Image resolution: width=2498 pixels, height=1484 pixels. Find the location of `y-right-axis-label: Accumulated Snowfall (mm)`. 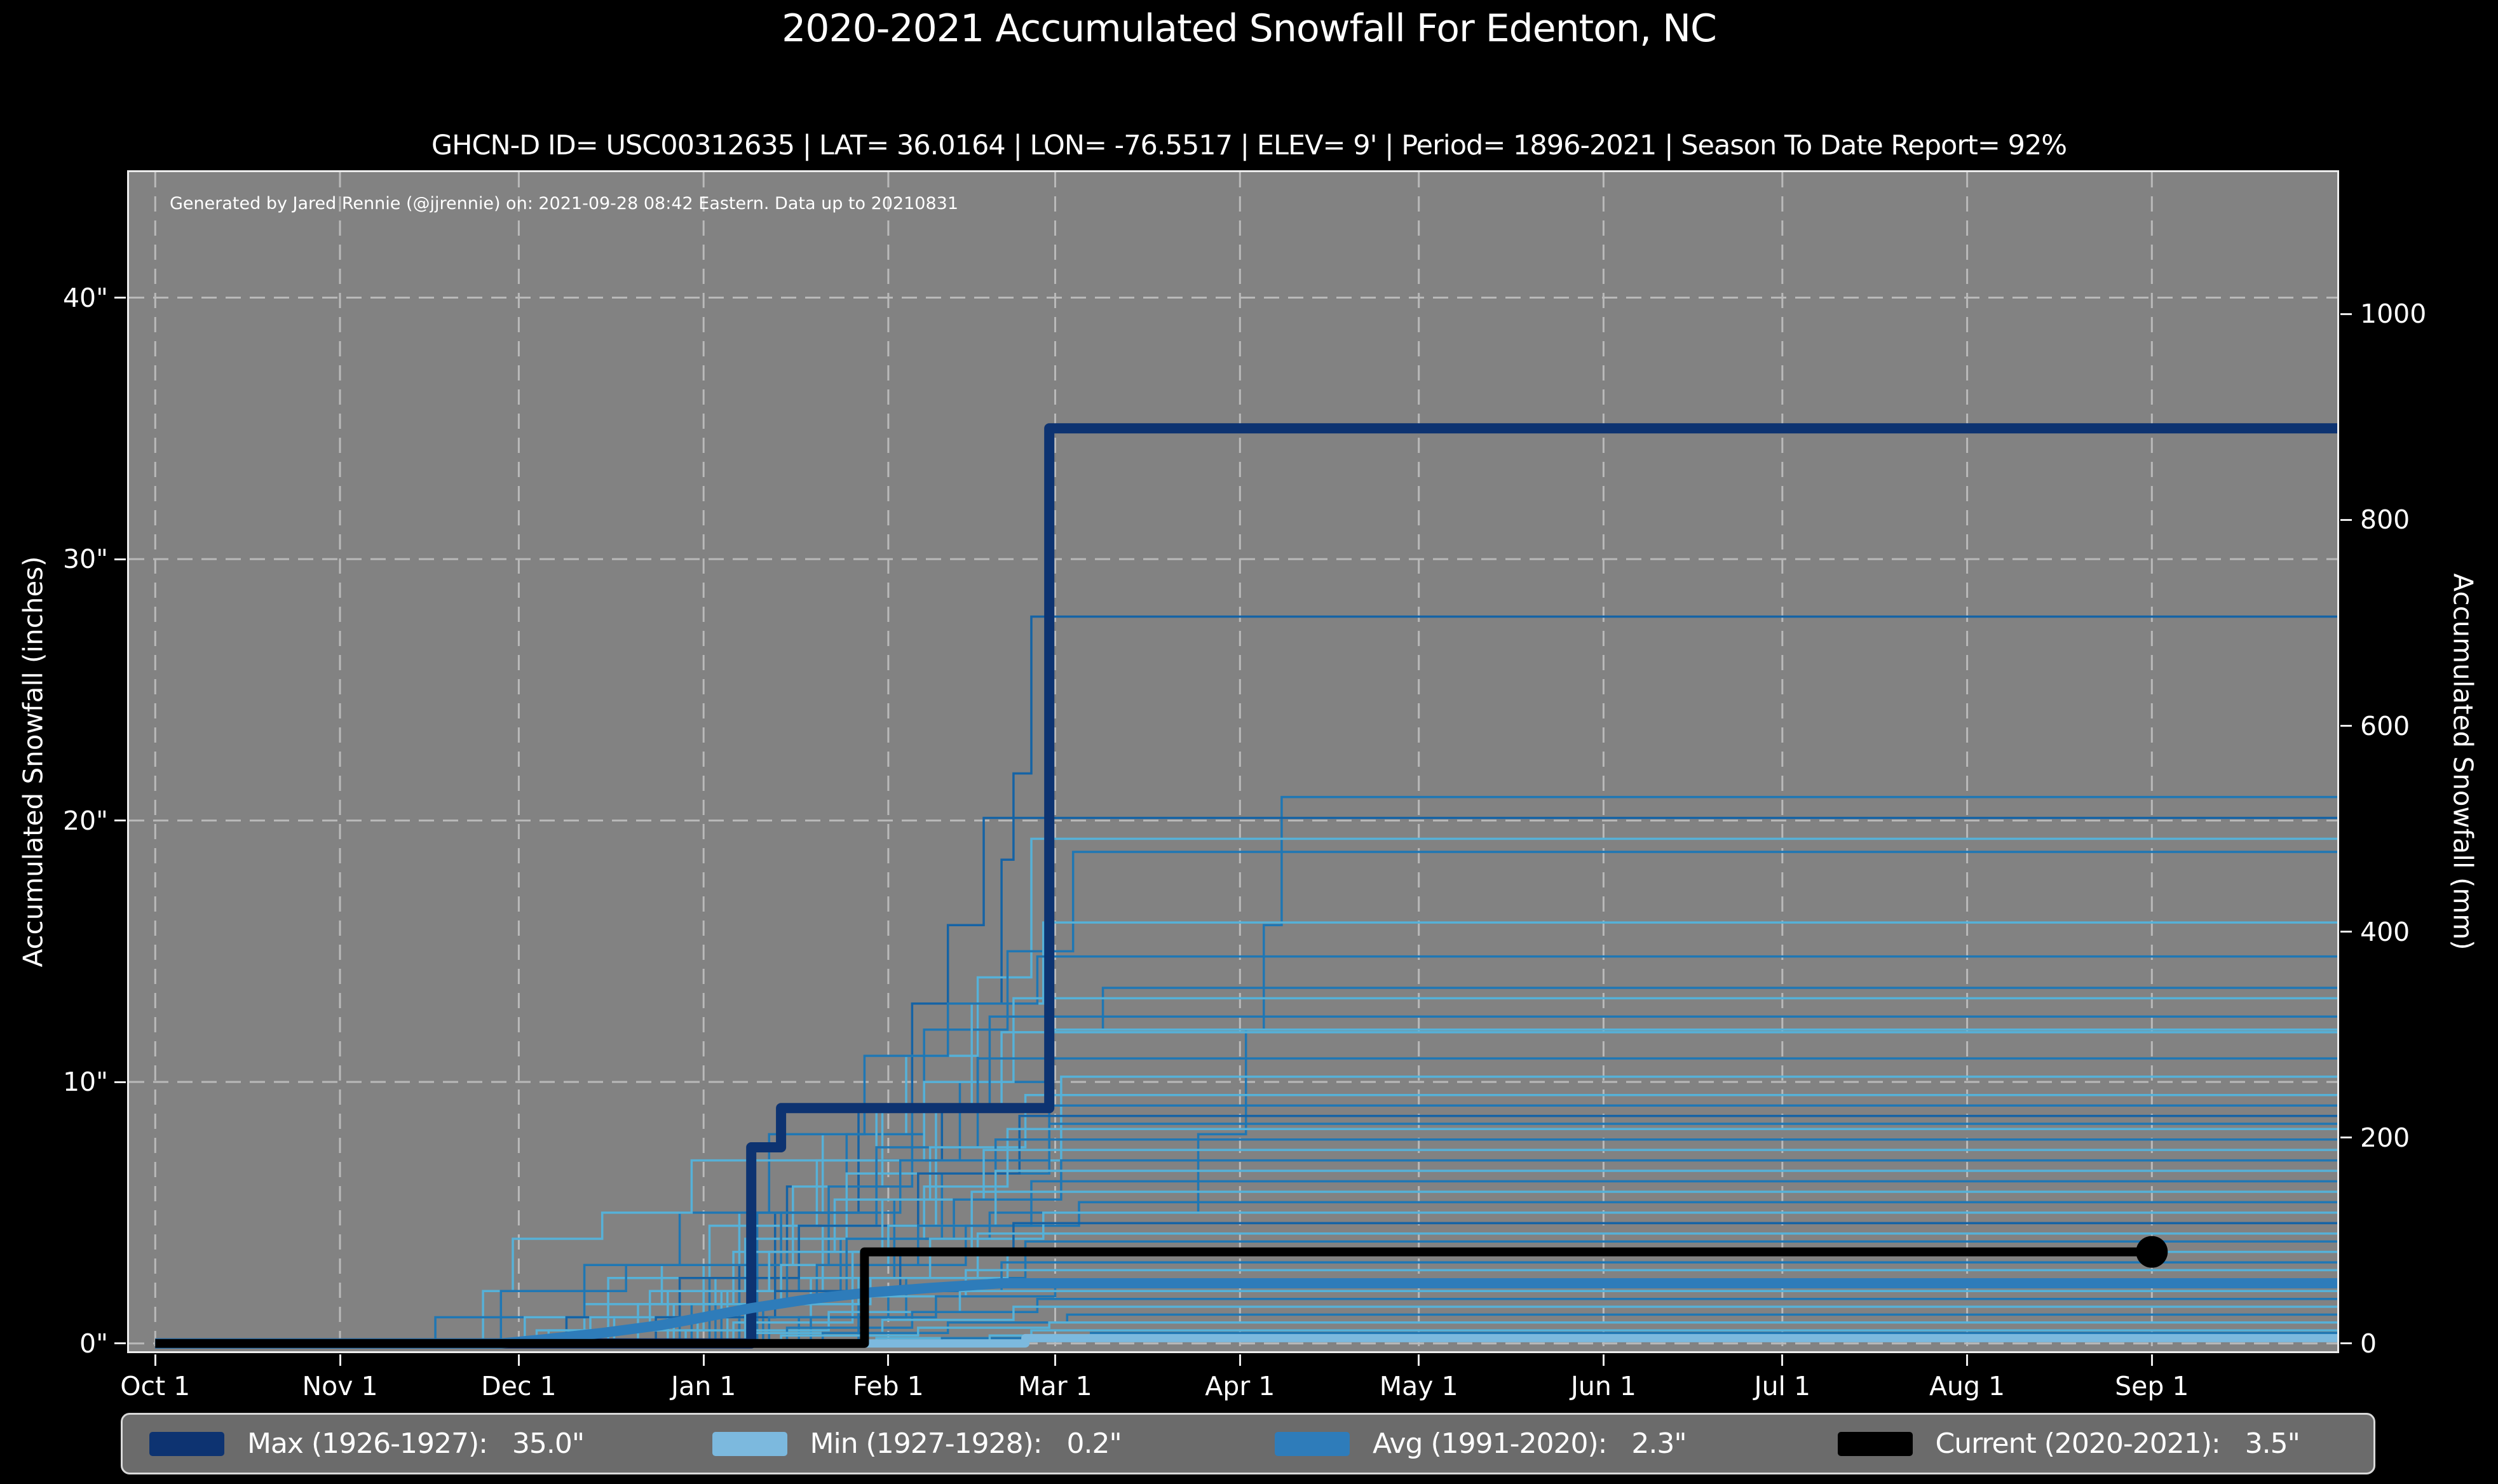

y-right-axis-label: Accumulated Snowfall (mm) is located at coordinates (2463, 761).